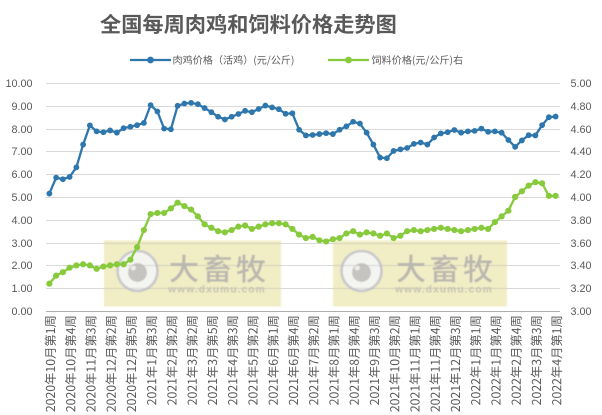 This screenshot has width=602, height=415. What do you see at coordinates (581, 244) in the screenshot?
I see `svg-text: 3.60` at bounding box center [581, 244].